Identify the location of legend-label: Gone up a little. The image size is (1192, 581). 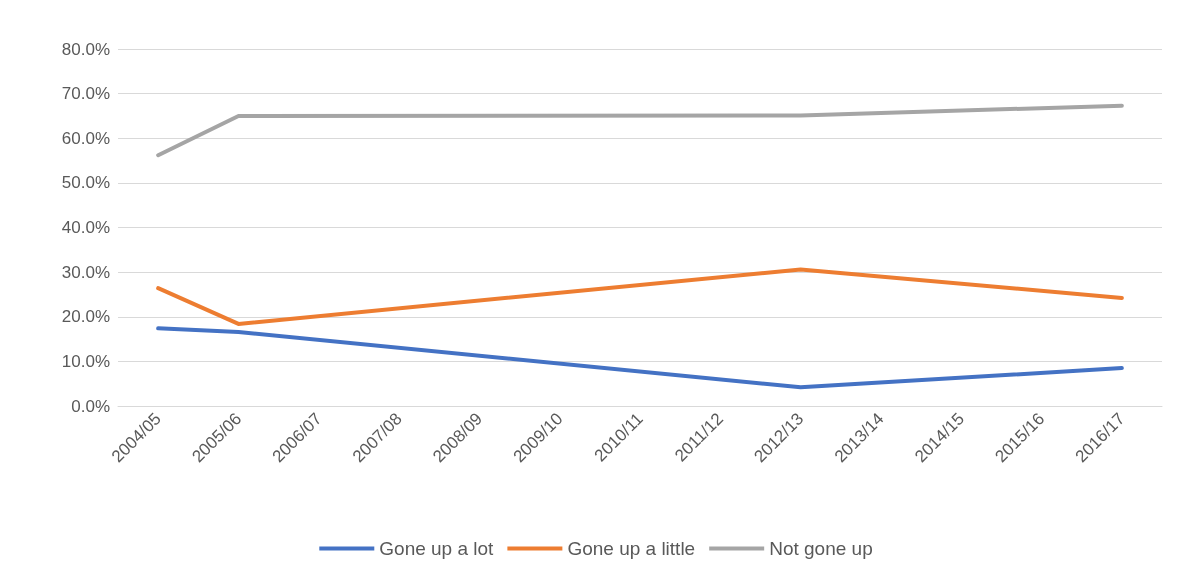
(631, 548).